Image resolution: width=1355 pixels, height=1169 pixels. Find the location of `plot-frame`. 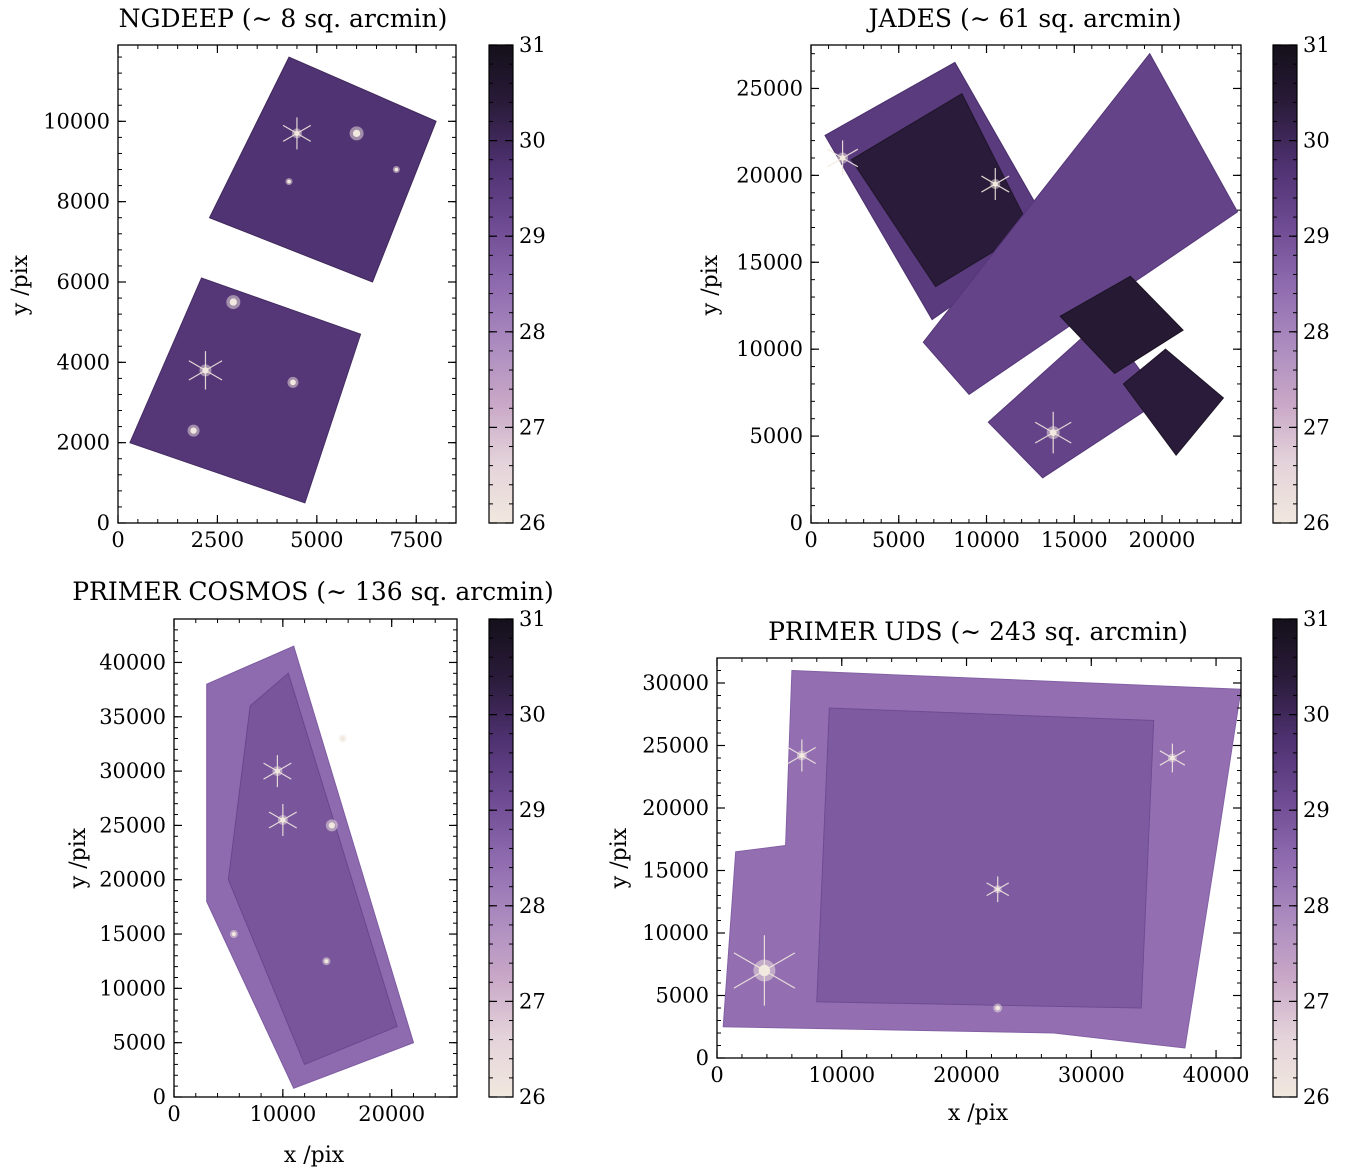

plot-frame is located at coordinates (1026, 284).